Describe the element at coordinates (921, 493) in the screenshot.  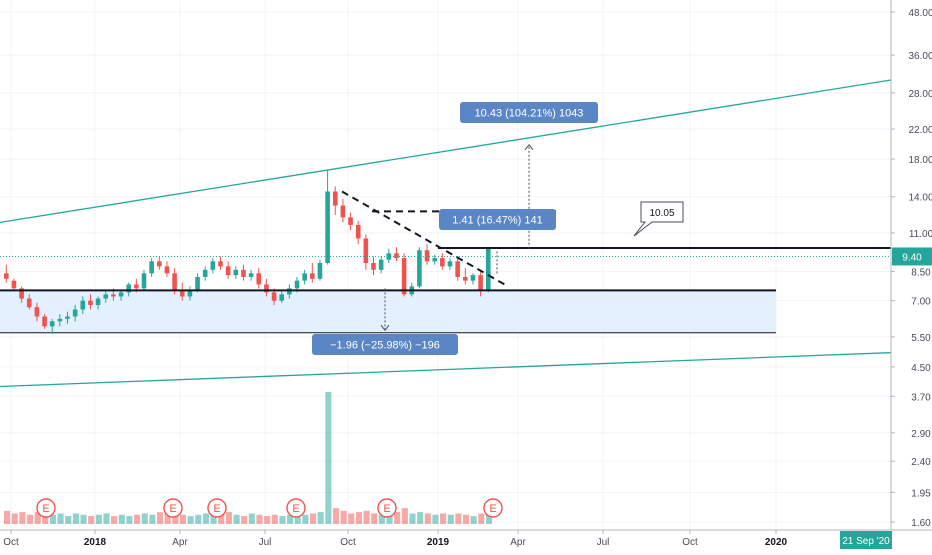
I see `price-tick-label: 1.95` at that location.